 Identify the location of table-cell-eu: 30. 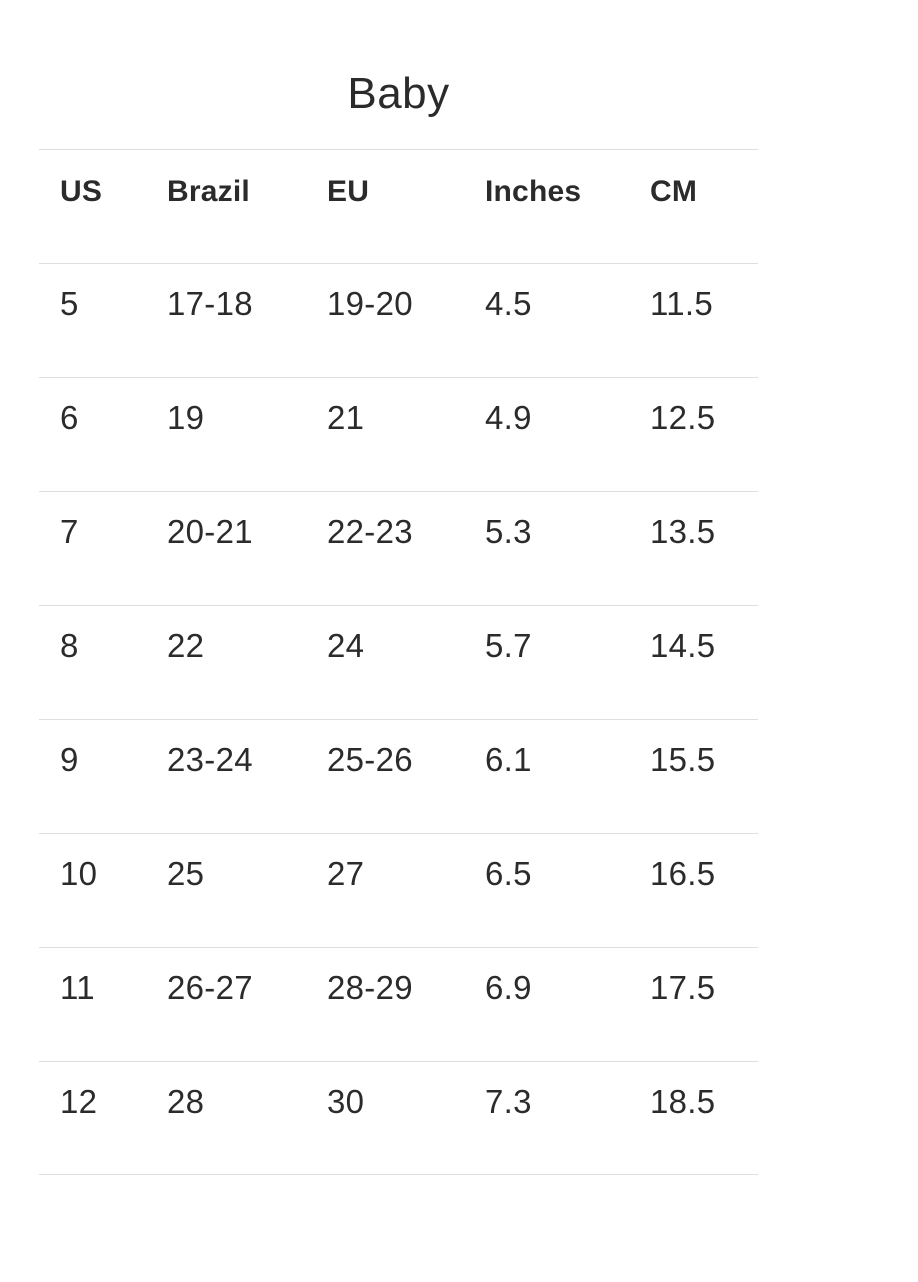
(346, 1101).